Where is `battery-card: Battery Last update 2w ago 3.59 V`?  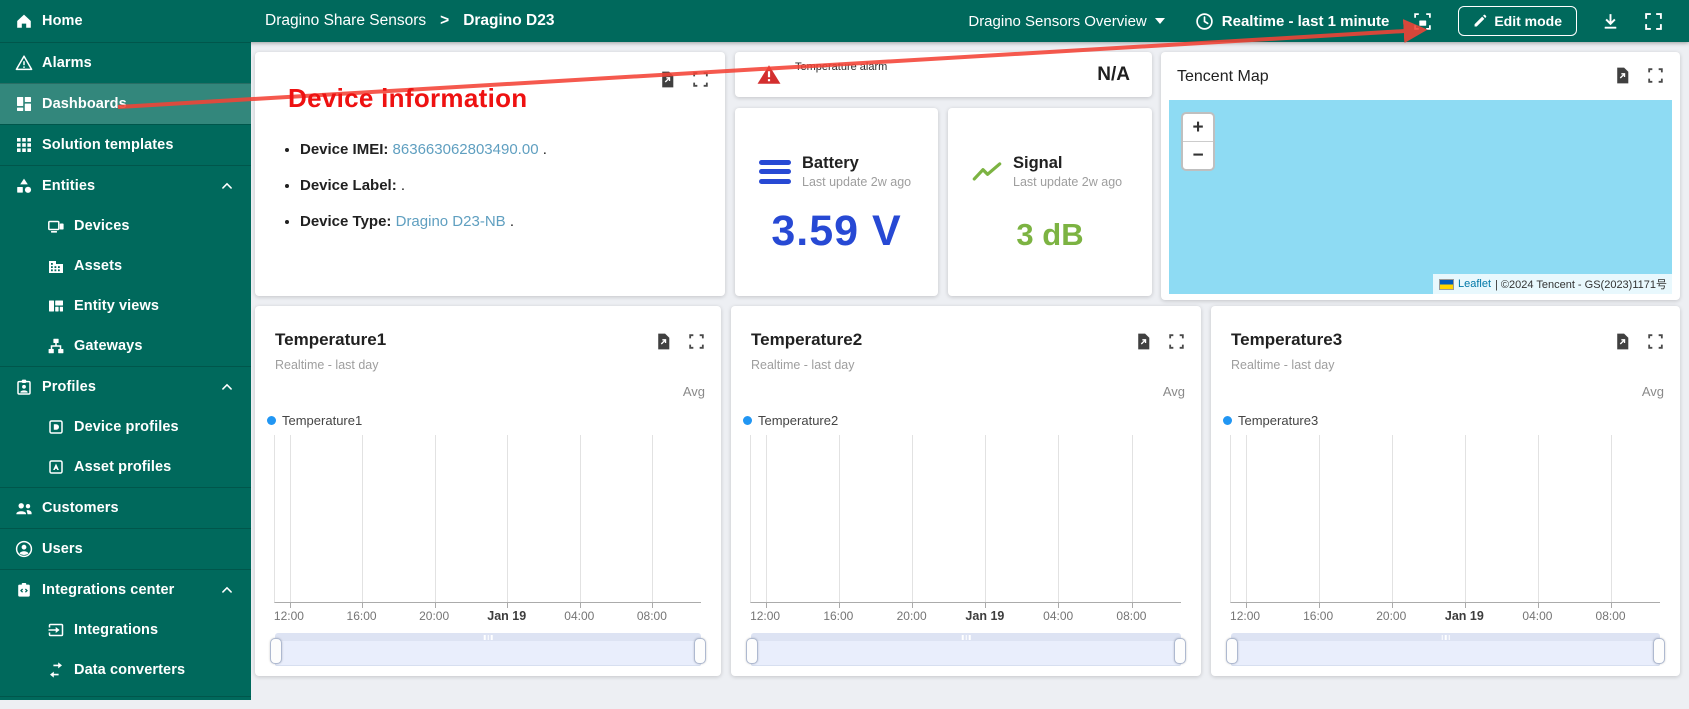 battery-card: Battery Last update 2w ago 3.59 V is located at coordinates (836, 202).